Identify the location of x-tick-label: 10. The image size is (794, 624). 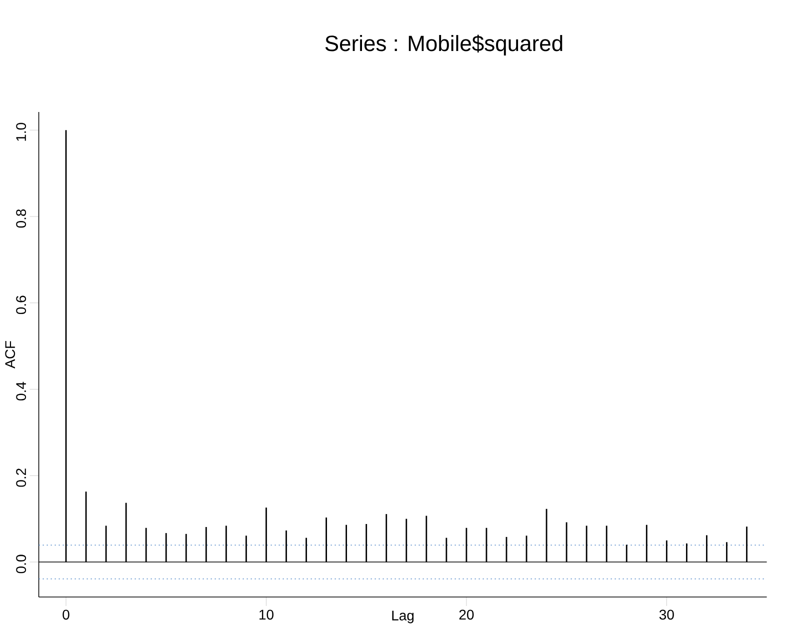
(267, 615).